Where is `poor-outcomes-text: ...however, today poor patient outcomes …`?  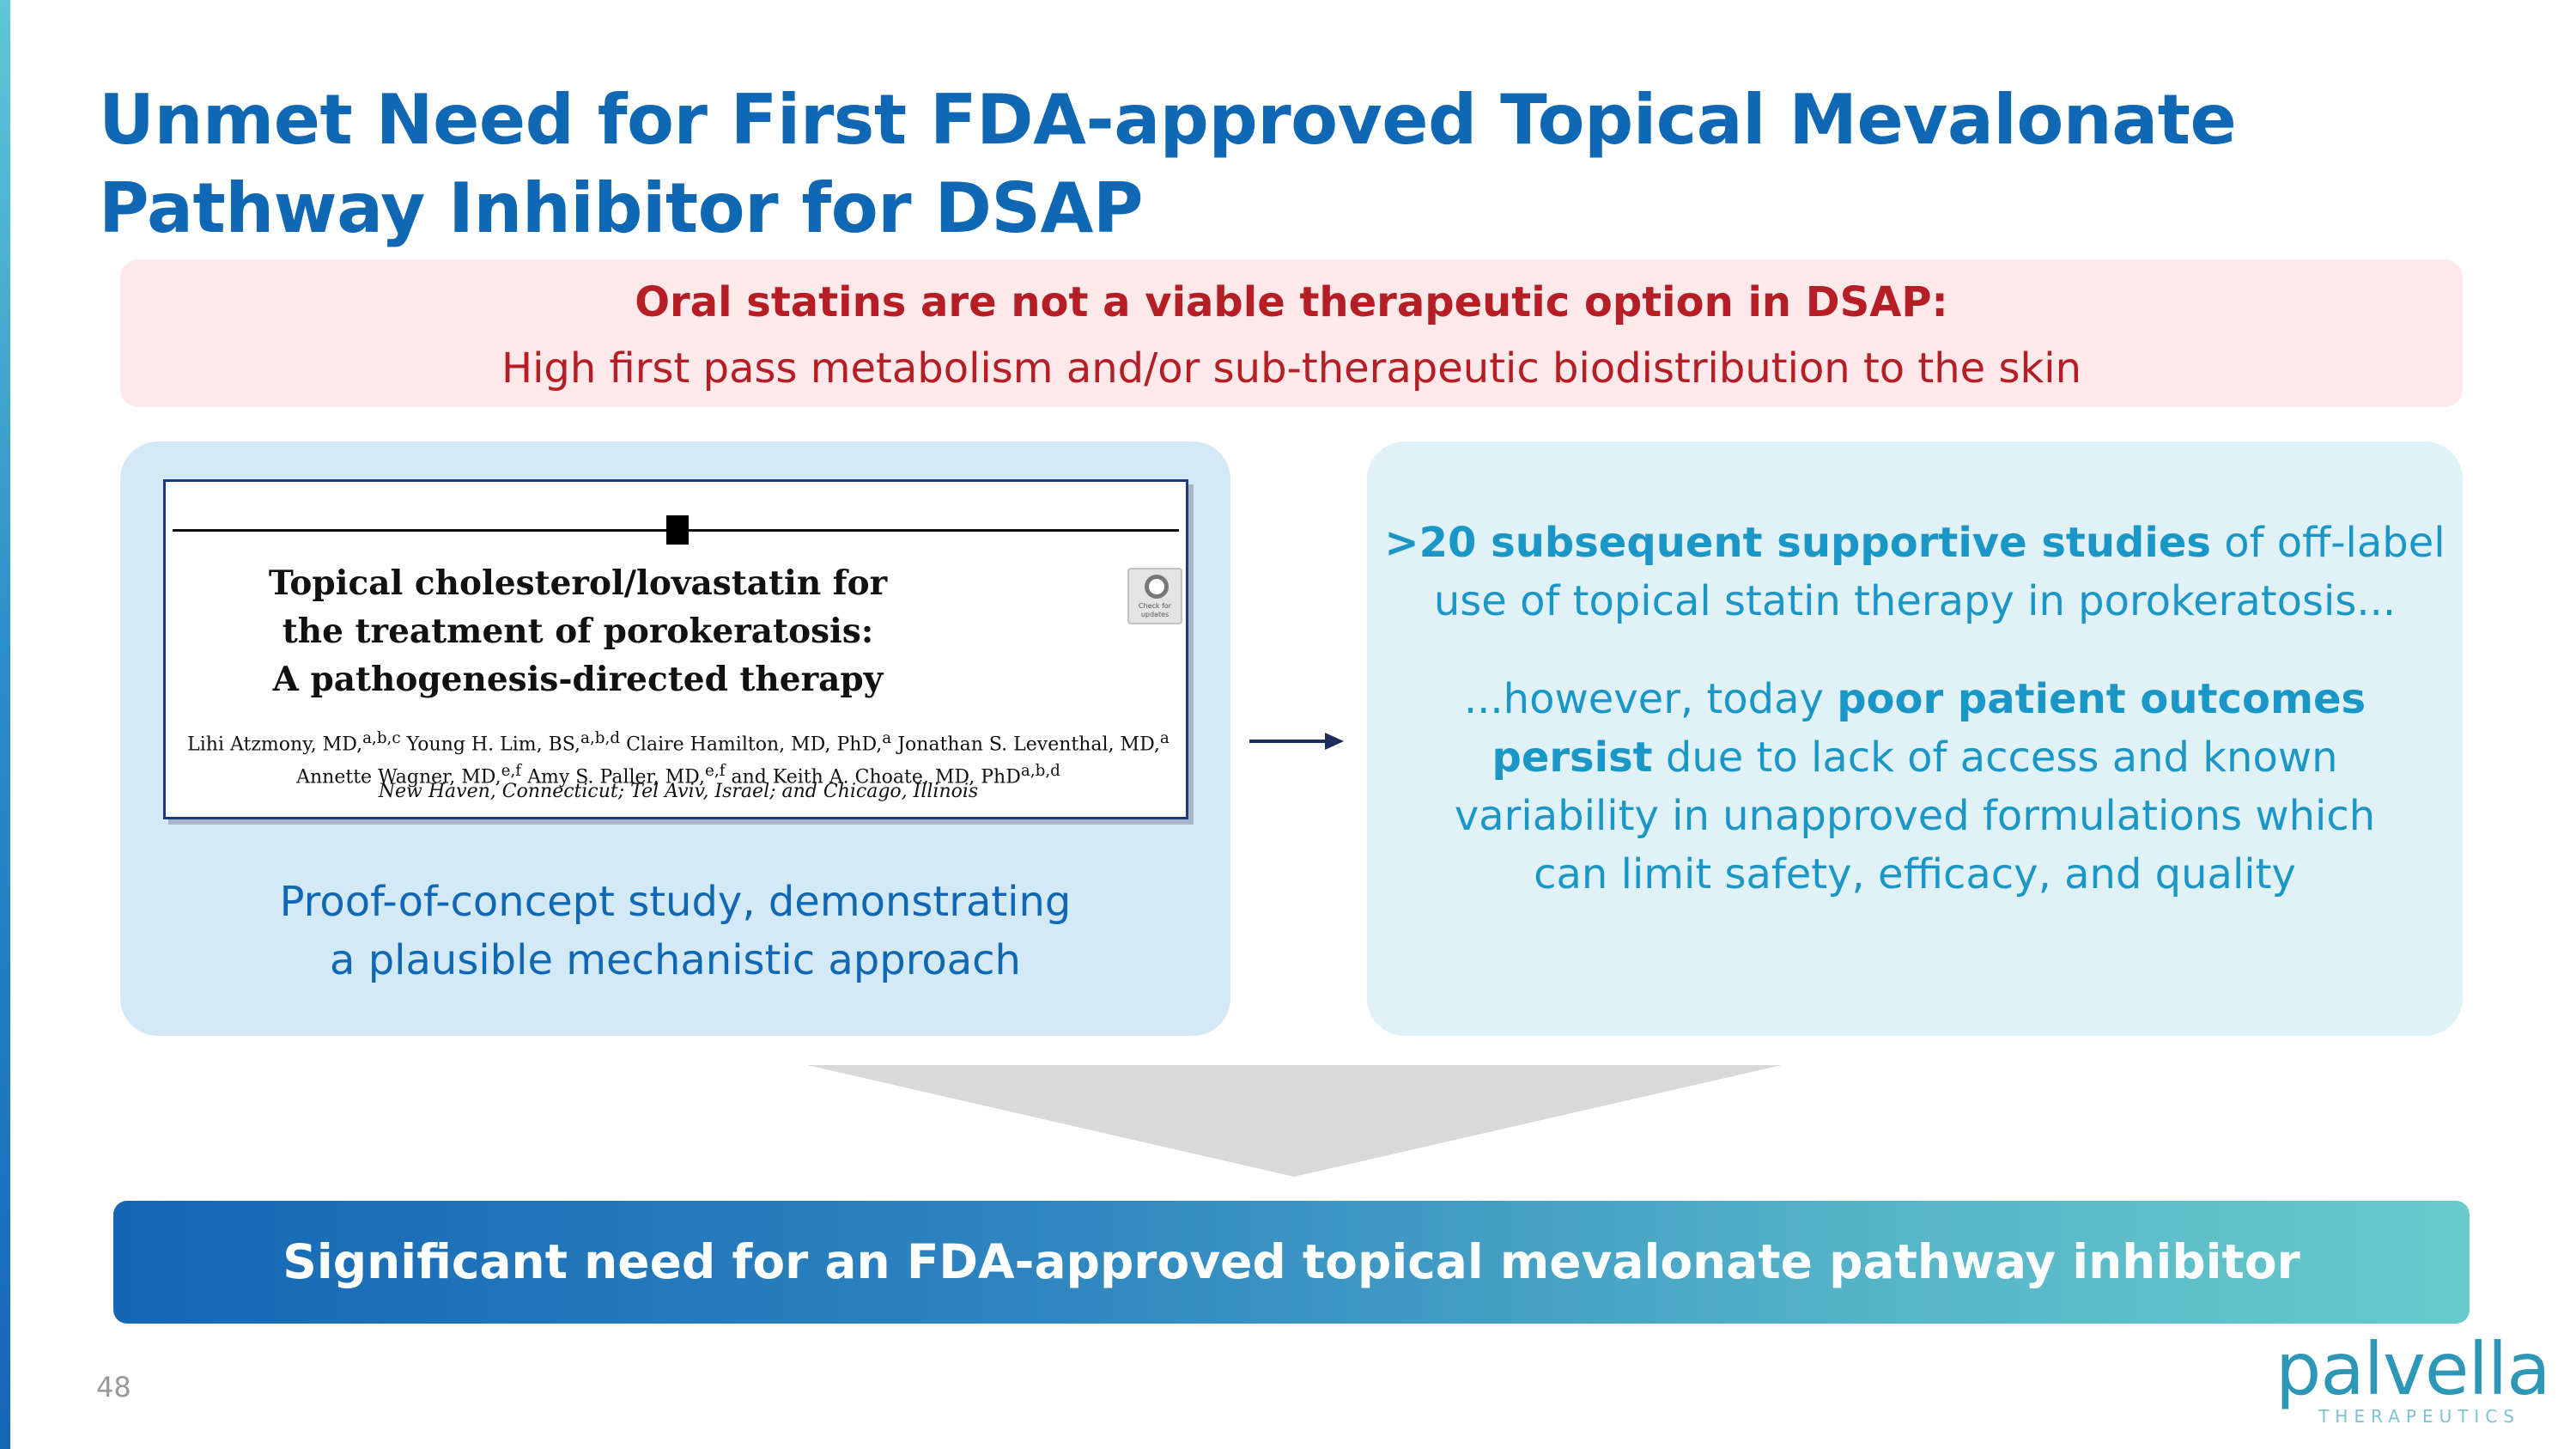 poor-outcomes-text: ...however, today poor patient outcomes … is located at coordinates (1915, 787).